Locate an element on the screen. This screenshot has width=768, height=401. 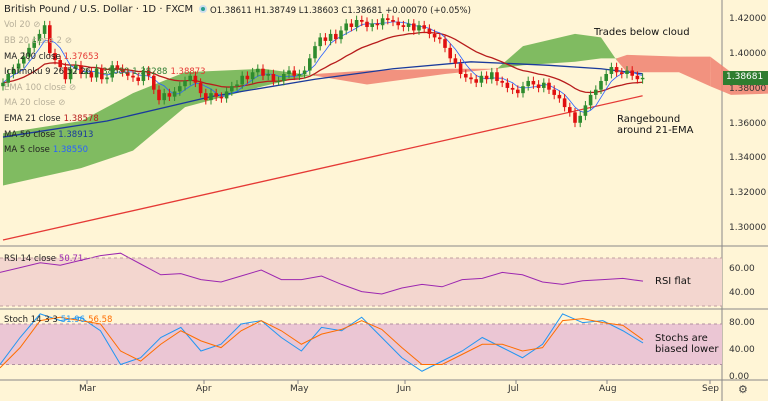
legend-ma50: MA 50 close 1.38913 is located at coordinates (50, 135).